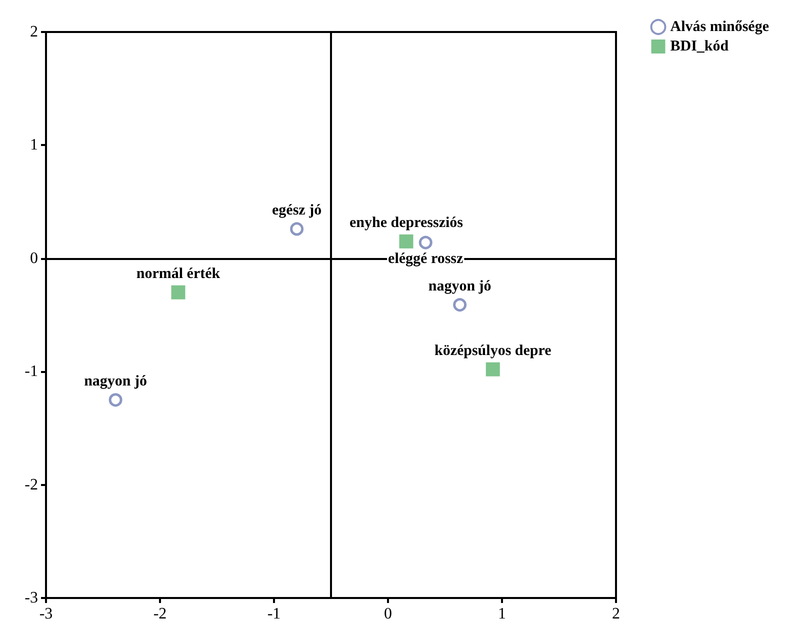 The image size is (786, 637). What do you see at coordinates (31, 371) in the screenshot?
I see `y-tick-label: -1` at bounding box center [31, 371].